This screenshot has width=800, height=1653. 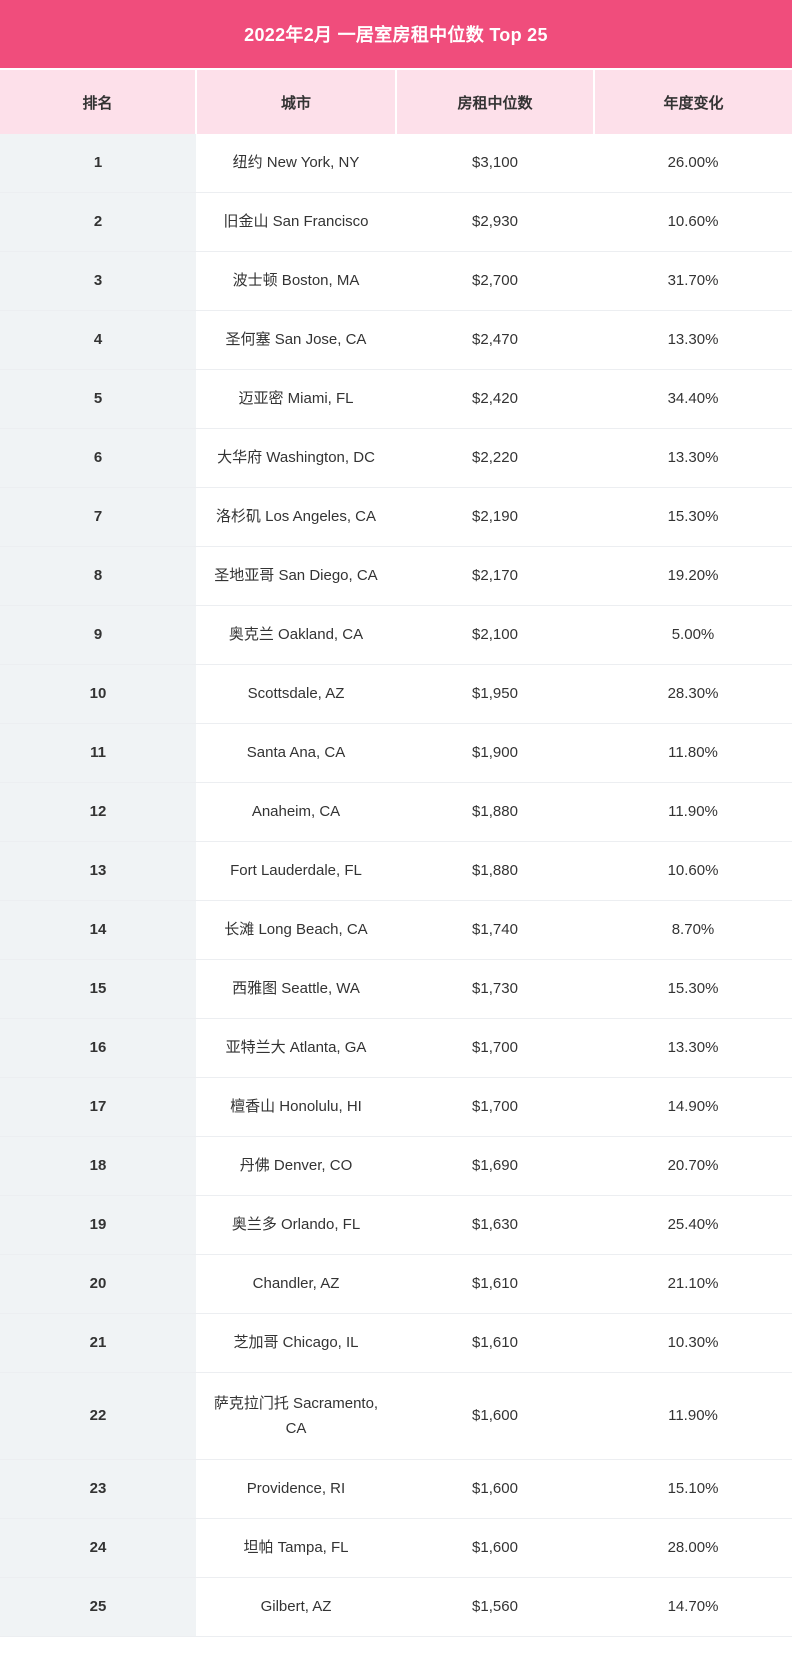 What do you see at coordinates (693, 753) in the screenshot?
I see `annual-change-cell: 11.80%` at bounding box center [693, 753].